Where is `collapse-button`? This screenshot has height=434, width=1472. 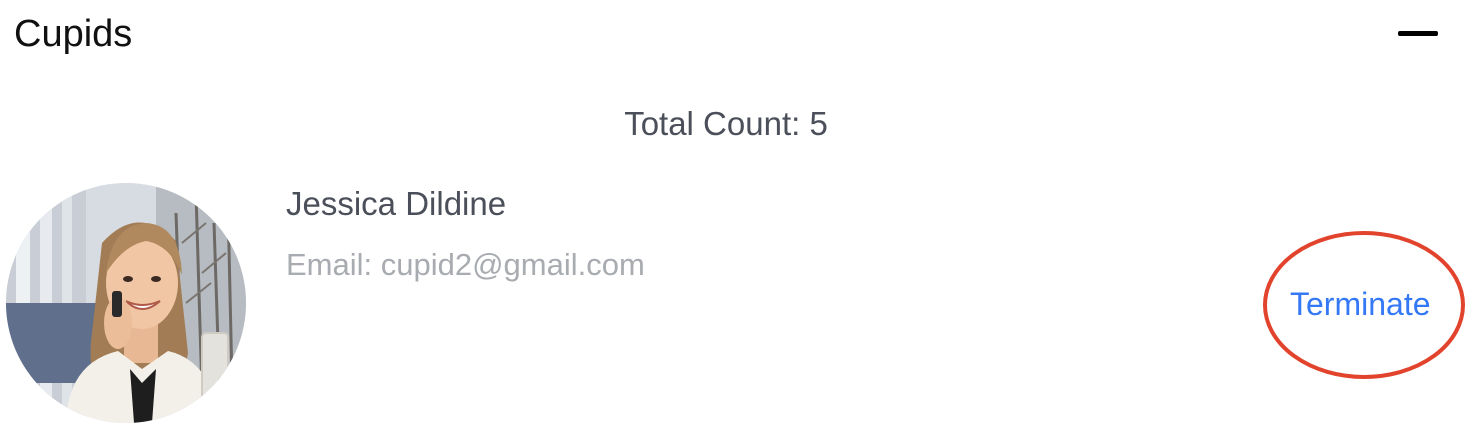 collapse-button is located at coordinates (1418, 34).